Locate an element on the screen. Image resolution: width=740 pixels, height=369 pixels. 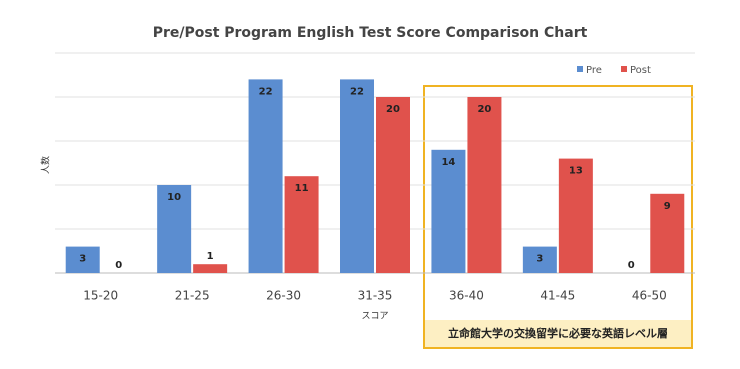
annotation-box is located at coordinates (558, 333).